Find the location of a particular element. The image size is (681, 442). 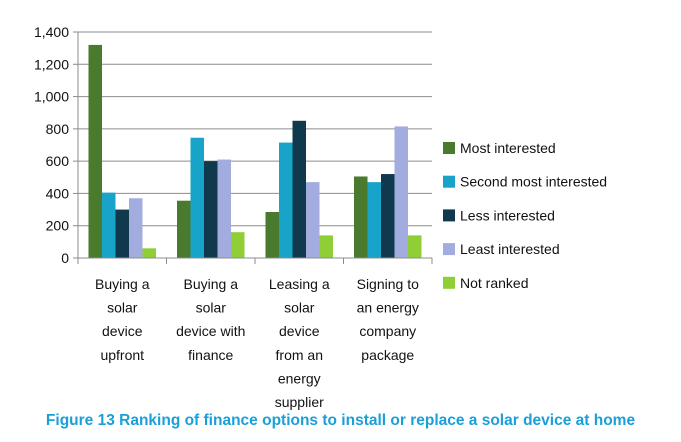

legend-label: Not ranked is located at coordinates (494, 283).